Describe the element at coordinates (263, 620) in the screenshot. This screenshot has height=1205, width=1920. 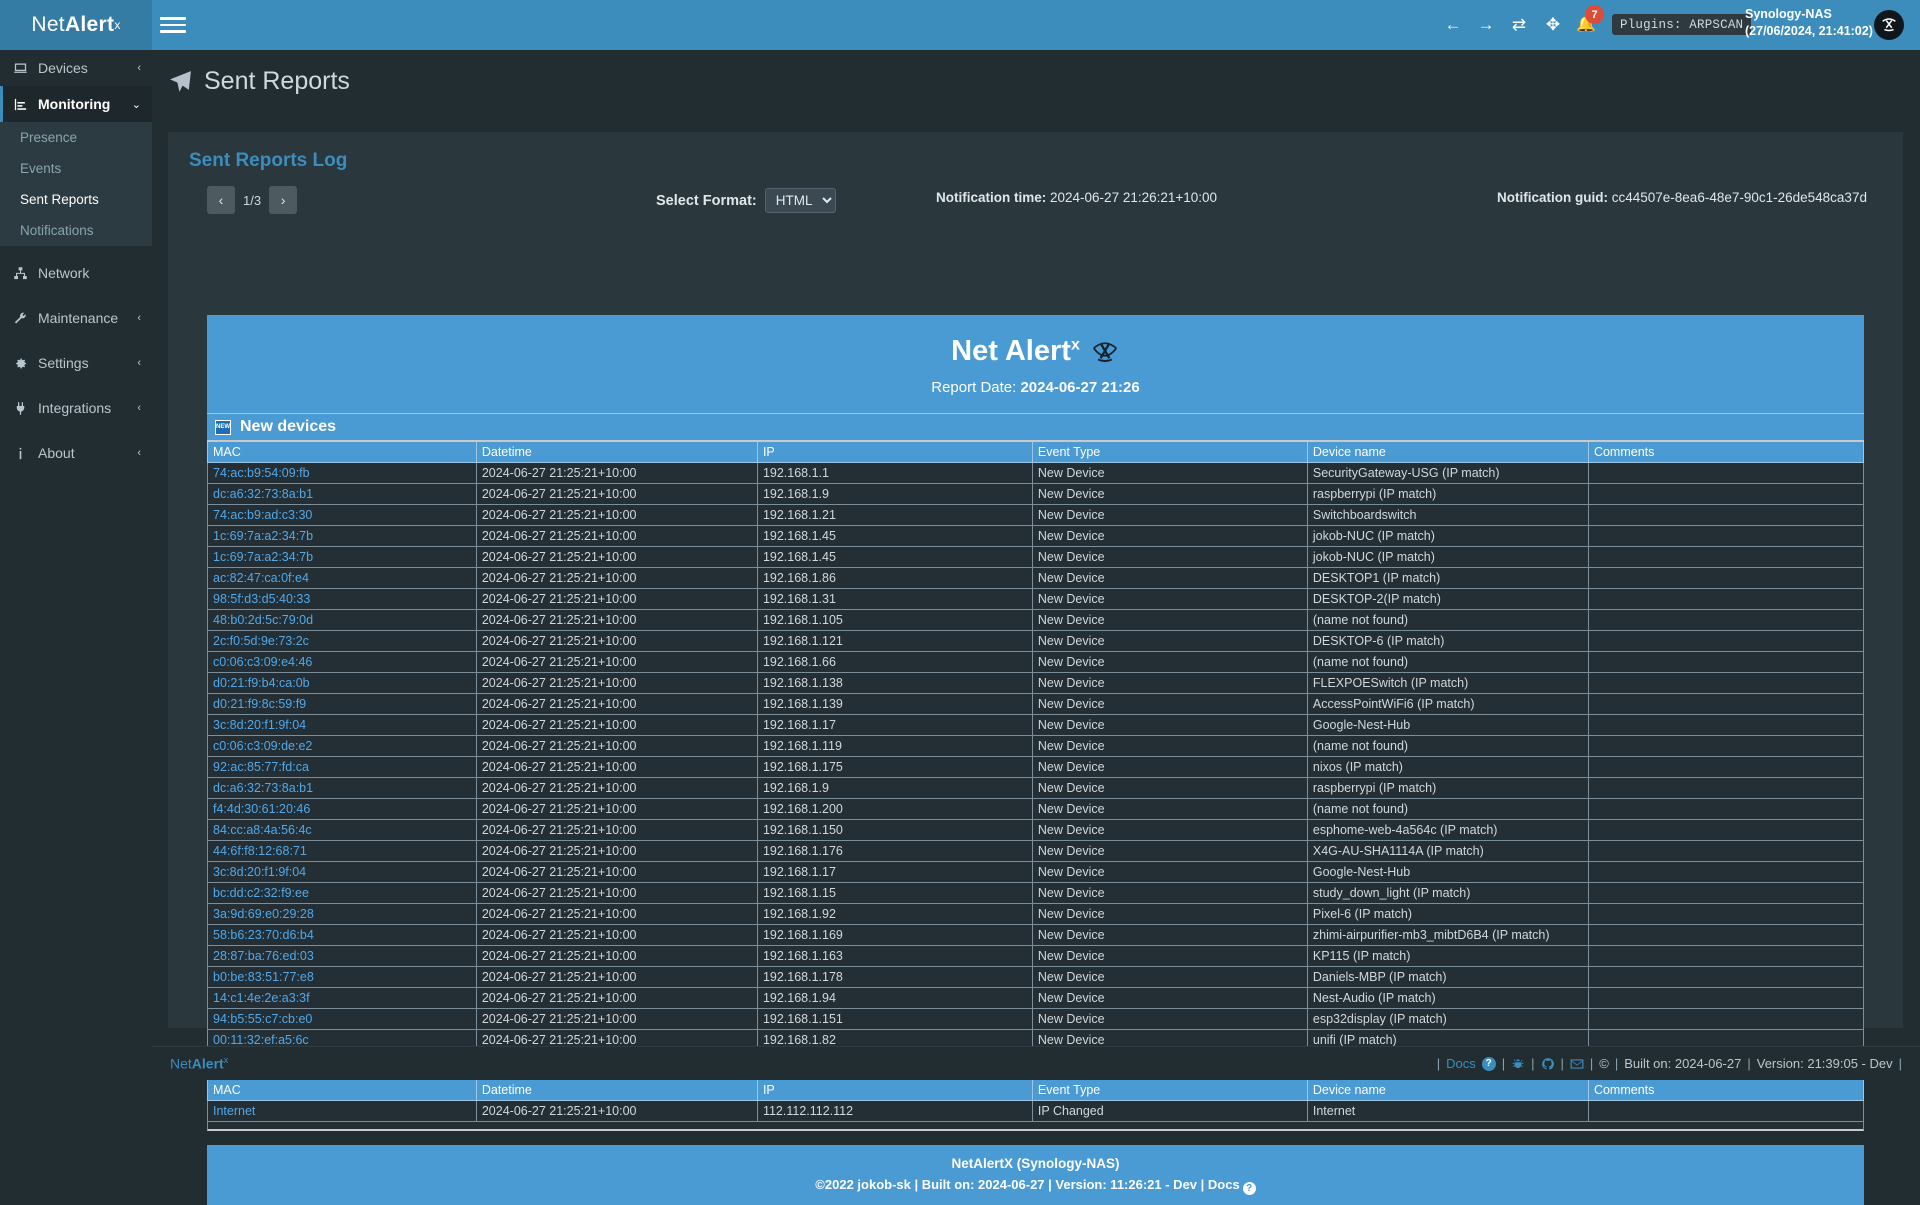
I see `mac-link: 48:b0:2d:5c:79:0d` at that location.